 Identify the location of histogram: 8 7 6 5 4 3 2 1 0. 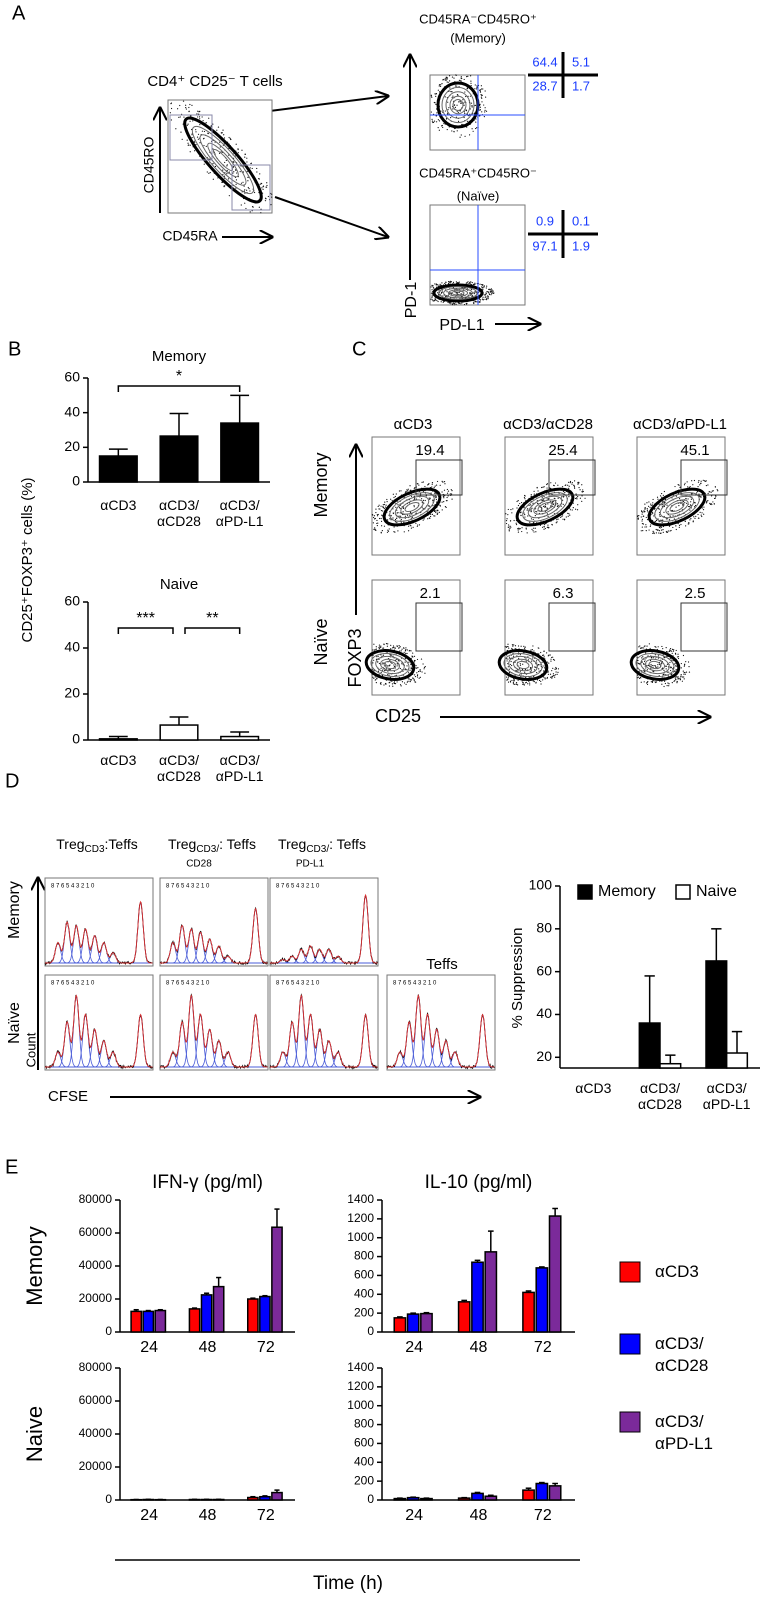
(324, 922).